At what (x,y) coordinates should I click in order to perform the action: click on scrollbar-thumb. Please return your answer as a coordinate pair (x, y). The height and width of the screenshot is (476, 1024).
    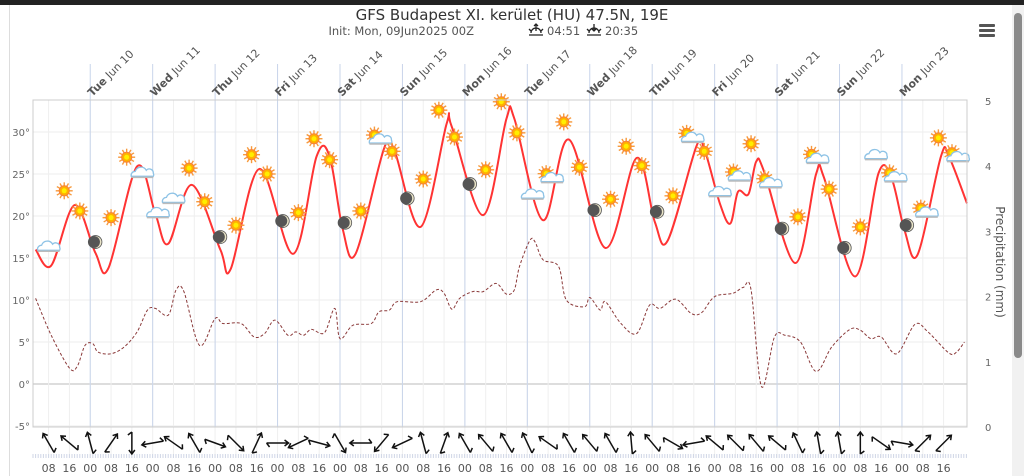
    Looking at the image, I should click on (1018, 185).